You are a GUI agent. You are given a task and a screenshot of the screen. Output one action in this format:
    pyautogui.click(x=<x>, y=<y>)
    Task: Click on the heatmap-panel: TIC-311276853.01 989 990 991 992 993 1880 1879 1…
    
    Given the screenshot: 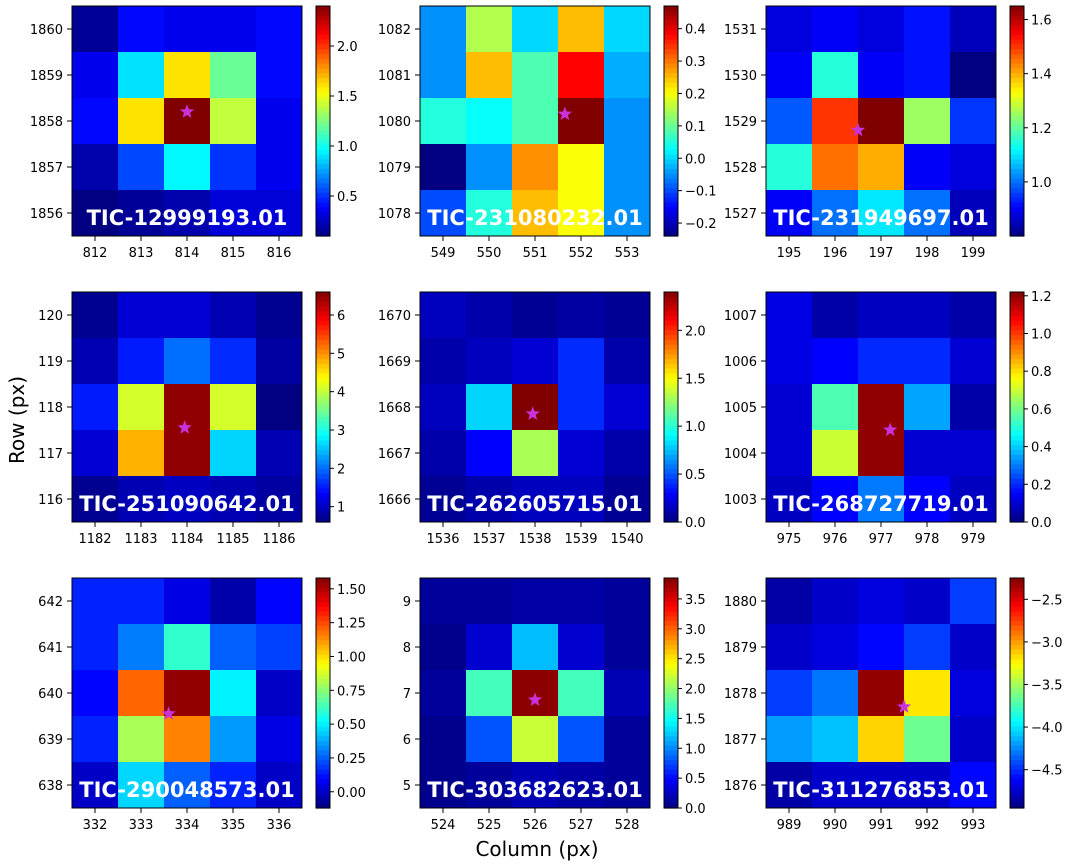 What is the action you would take?
    pyautogui.click(x=893, y=705)
    